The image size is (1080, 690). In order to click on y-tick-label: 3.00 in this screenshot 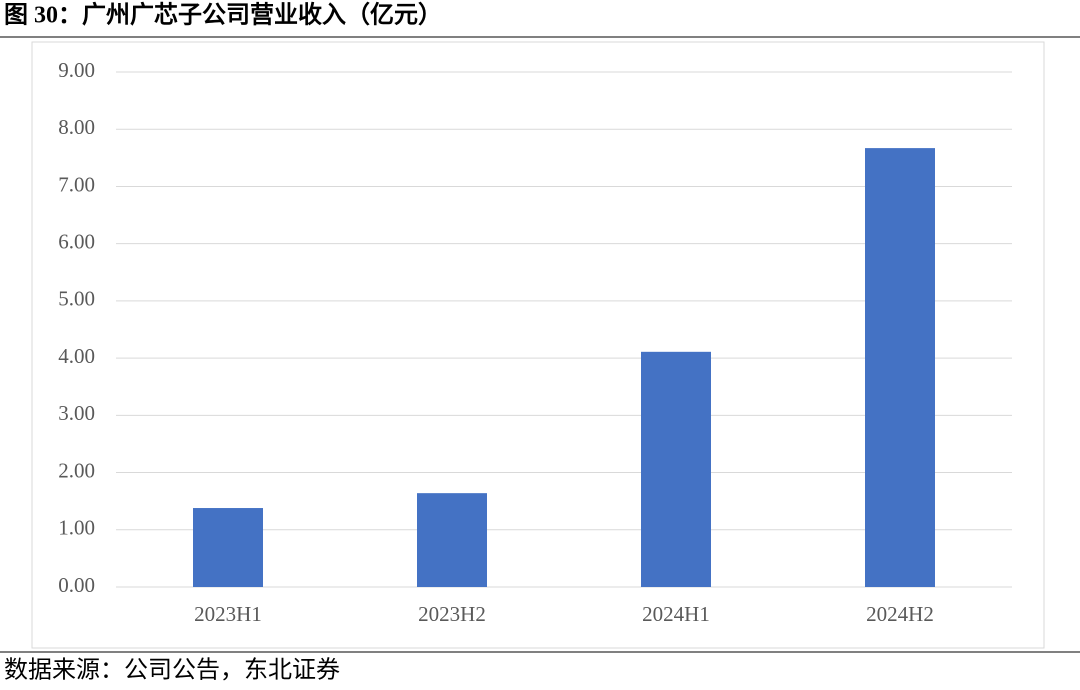, I will do `click(76, 413)`.